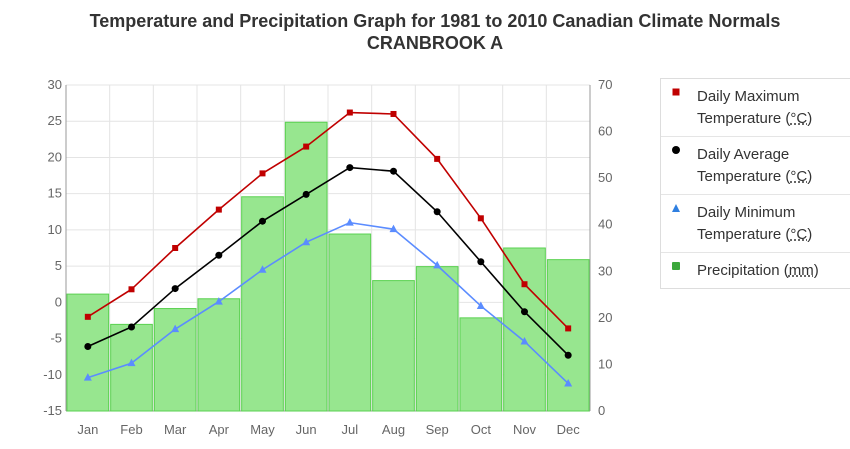 Image resolution: width=850 pixels, height=449 pixels. I want to click on x-tick-label: May, so click(262, 429).